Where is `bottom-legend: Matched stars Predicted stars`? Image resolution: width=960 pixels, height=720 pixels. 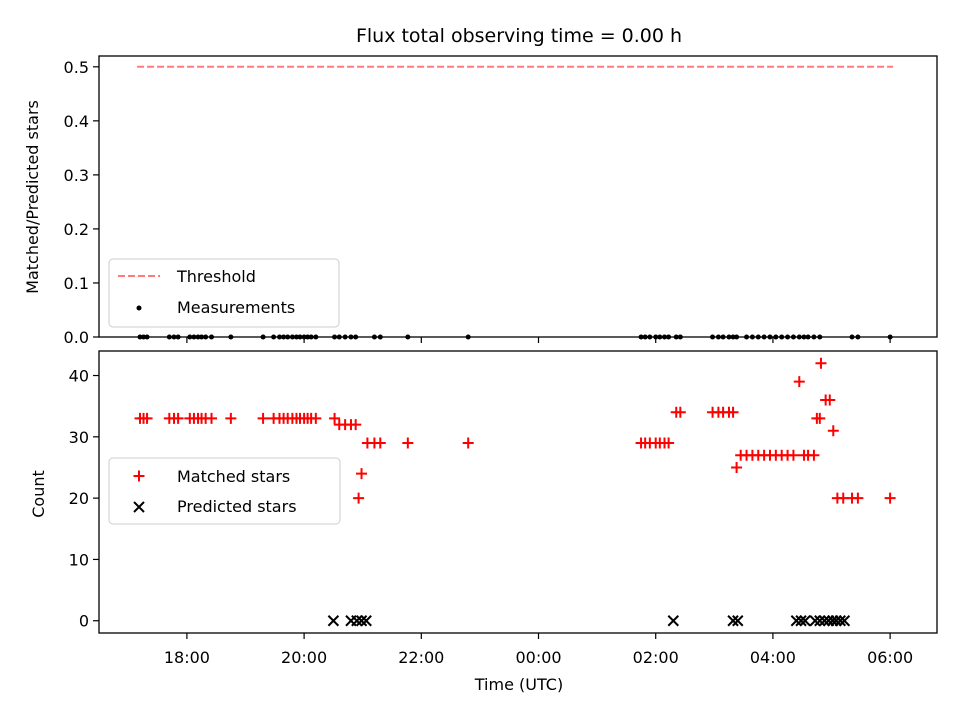 bottom-legend: Matched stars Predicted stars is located at coordinates (224, 491).